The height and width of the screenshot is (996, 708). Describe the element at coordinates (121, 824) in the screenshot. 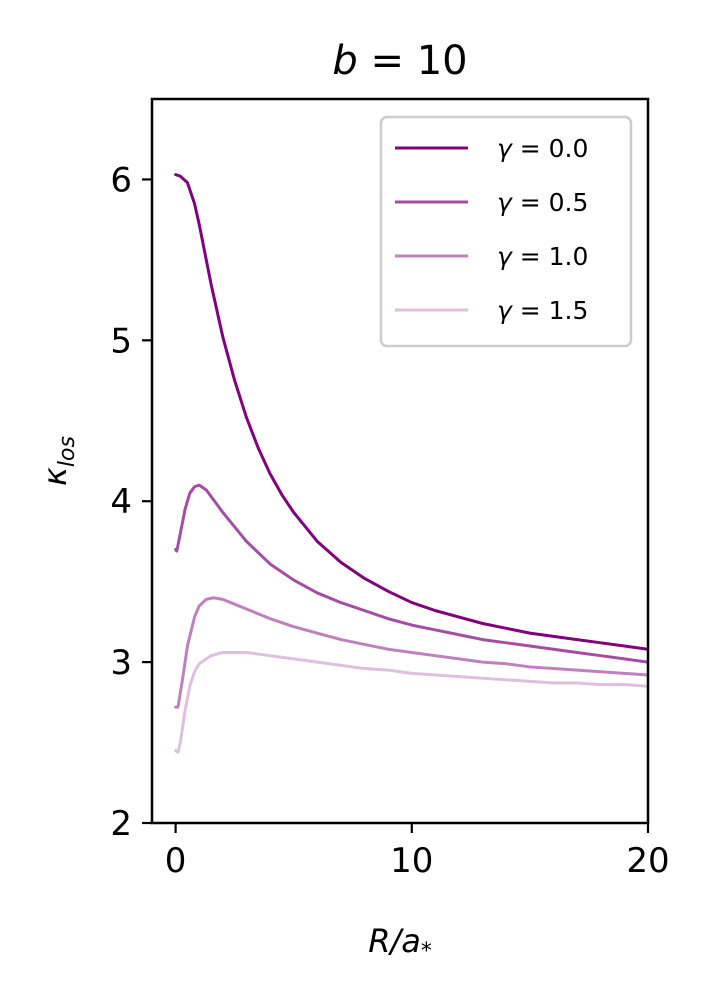

I see `y-tick-label: 2` at that location.